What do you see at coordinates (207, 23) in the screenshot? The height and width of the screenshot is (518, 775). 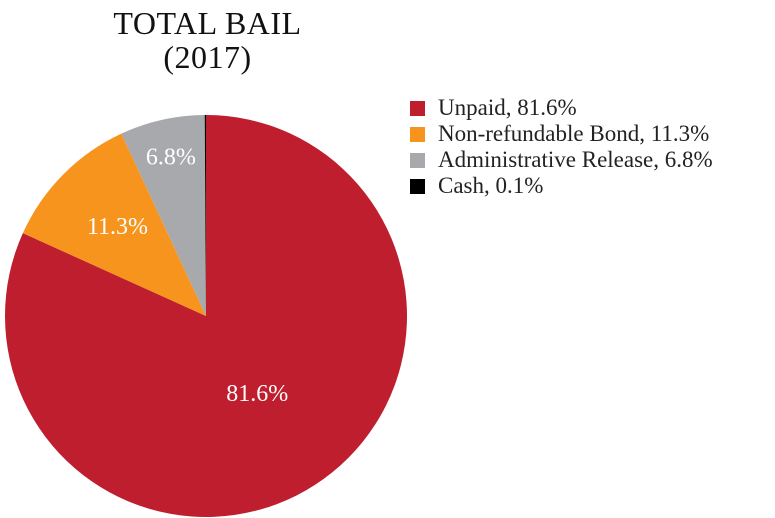 I see `chart-title: TOTAL BAIL` at bounding box center [207, 23].